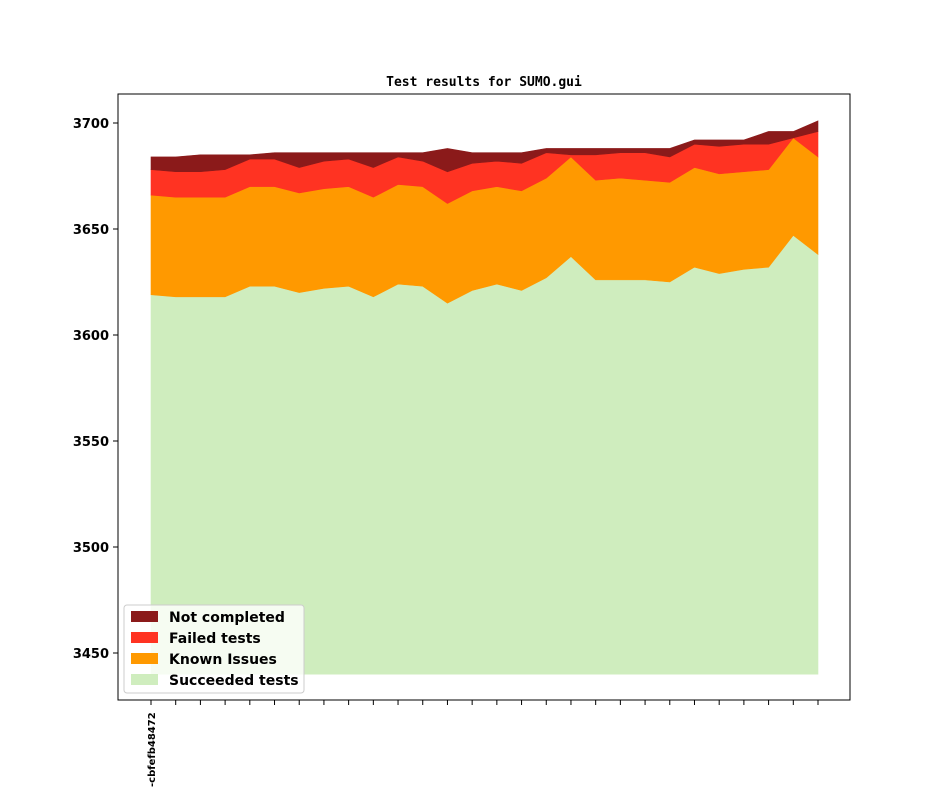 This screenshot has height=787, width=944. I want to click on y-tick-label: 3600, so click(91, 336).